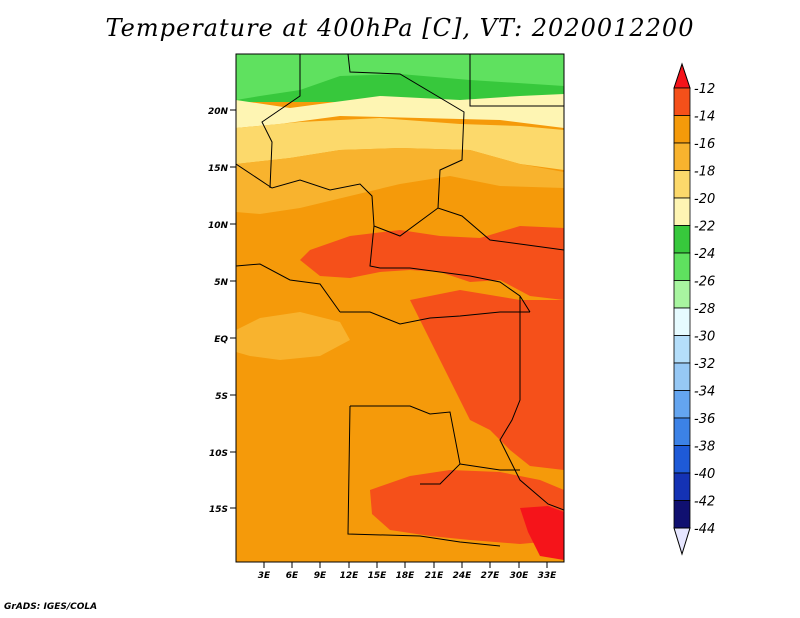  I want to click on colorbar-label: -32, so click(704, 364).